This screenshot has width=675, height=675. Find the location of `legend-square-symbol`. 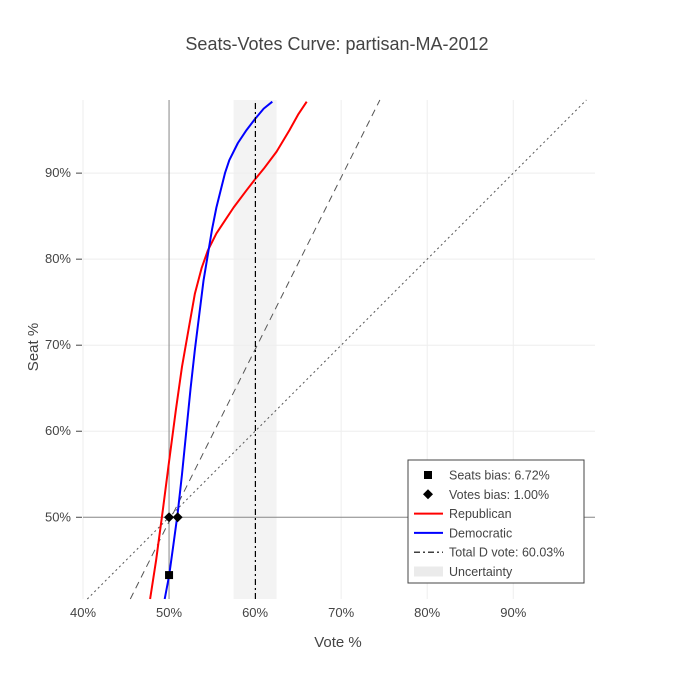

legend-square-symbol is located at coordinates (428, 475).